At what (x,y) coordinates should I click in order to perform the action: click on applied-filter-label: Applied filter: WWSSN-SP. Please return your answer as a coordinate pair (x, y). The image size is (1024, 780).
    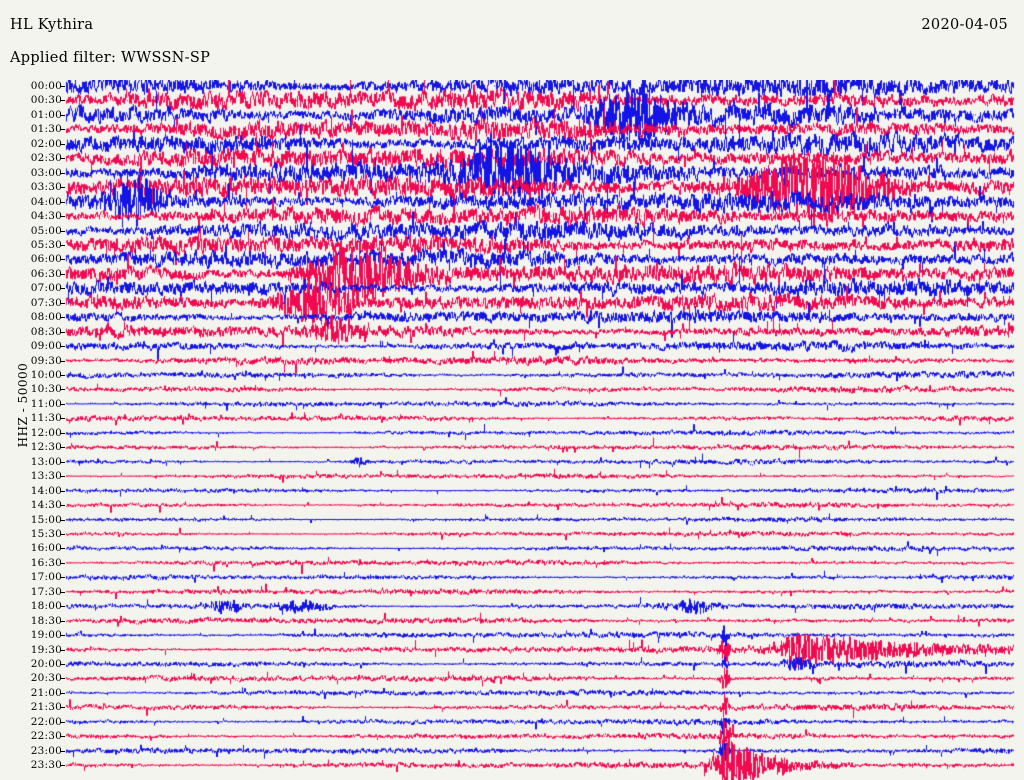
    Looking at the image, I should click on (110, 58).